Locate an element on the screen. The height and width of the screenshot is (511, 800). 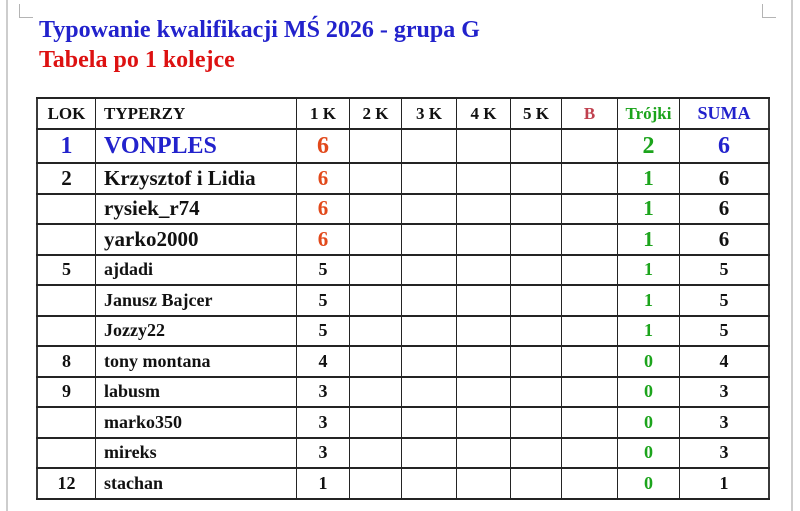
table-row: 12 stachan 1 0 1 is located at coordinates (403, 483).